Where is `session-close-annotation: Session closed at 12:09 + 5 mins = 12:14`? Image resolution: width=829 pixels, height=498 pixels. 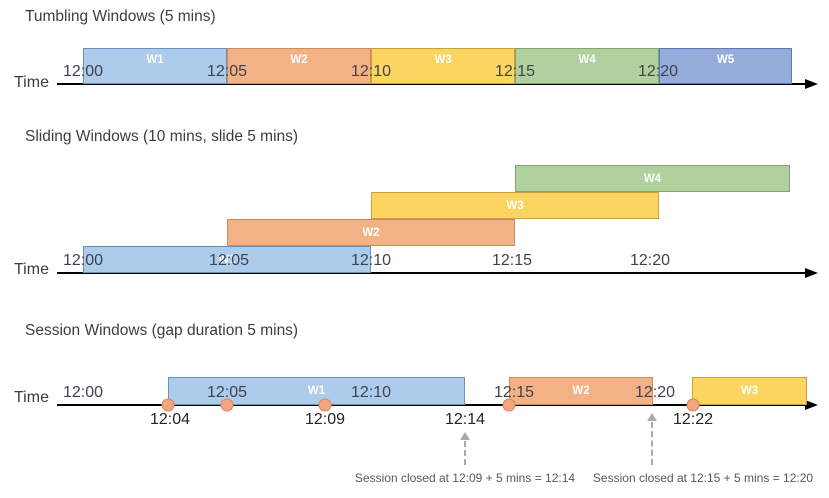
session-close-annotation: Session closed at 12:09 + 5 mins = 12:14 is located at coordinates (465, 478).